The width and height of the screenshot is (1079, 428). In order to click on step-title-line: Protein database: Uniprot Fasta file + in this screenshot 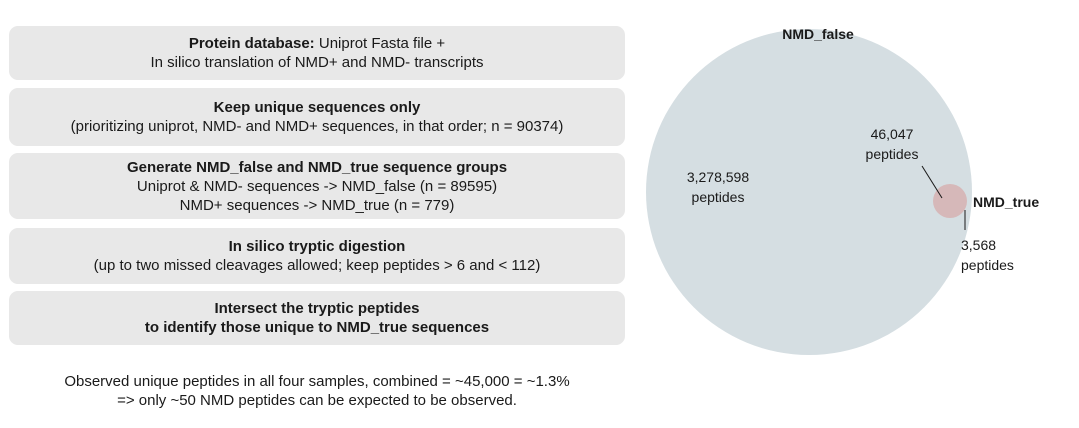, I will do `click(317, 43)`.